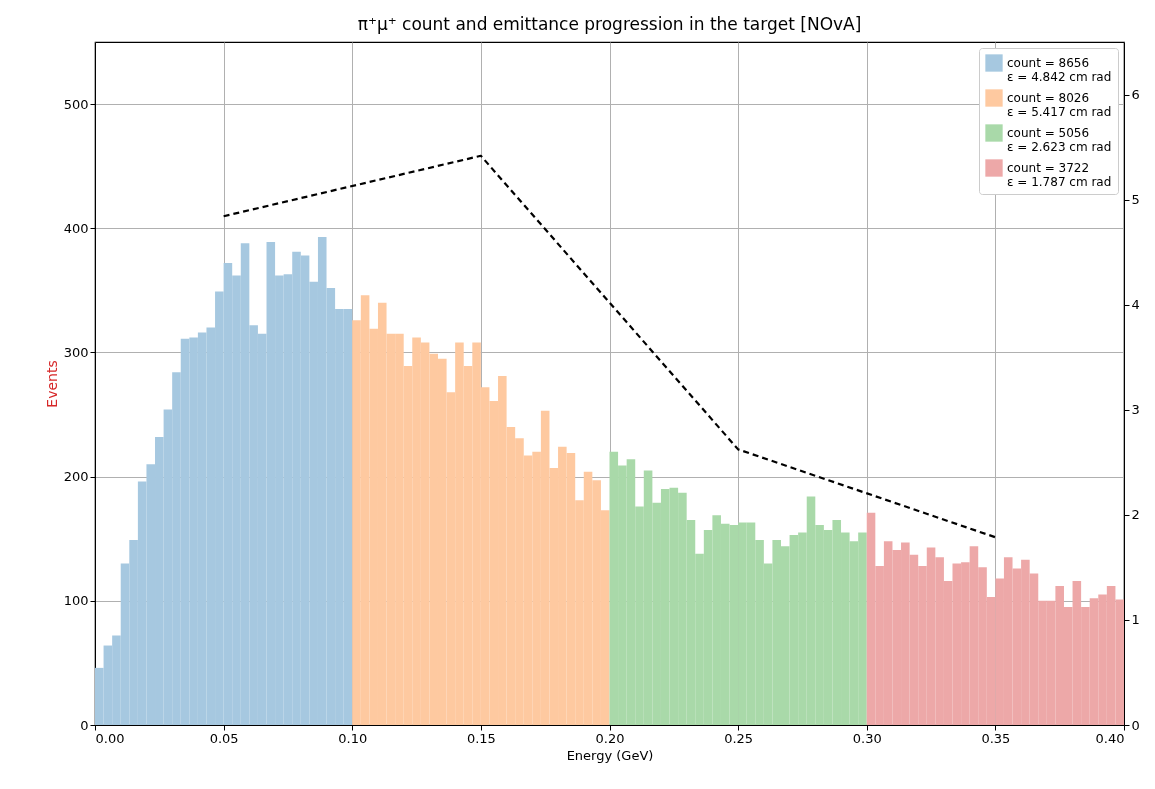 The height and width of the screenshot is (789, 1155). I want to click on y2-tick-label: 2, so click(1135, 515).